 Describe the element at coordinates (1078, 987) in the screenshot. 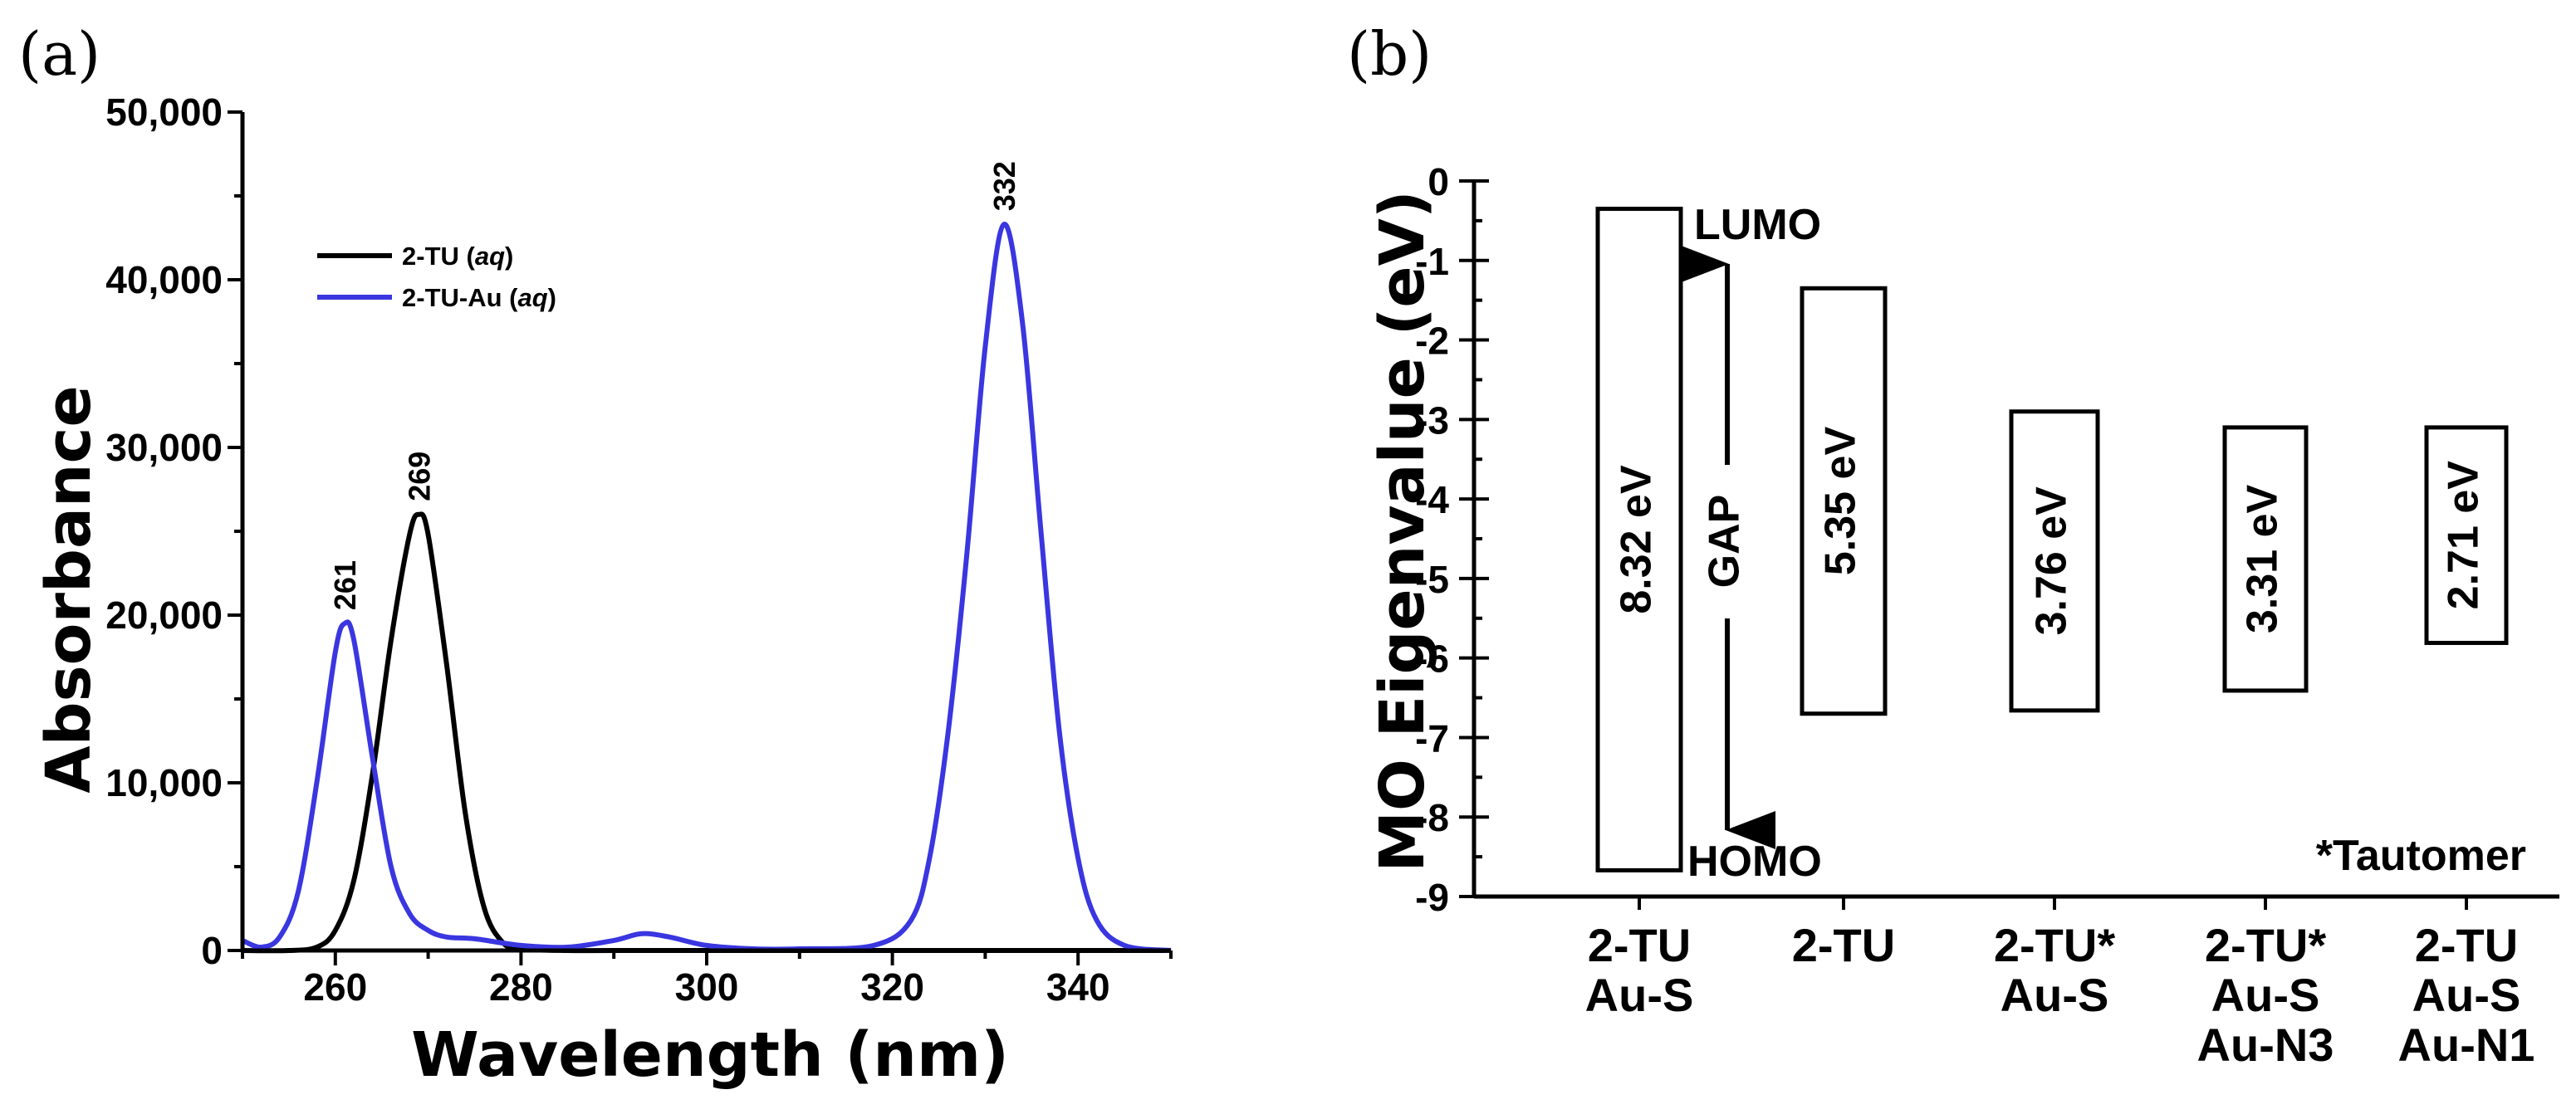

I see `x-tick-label: 340` at that location.